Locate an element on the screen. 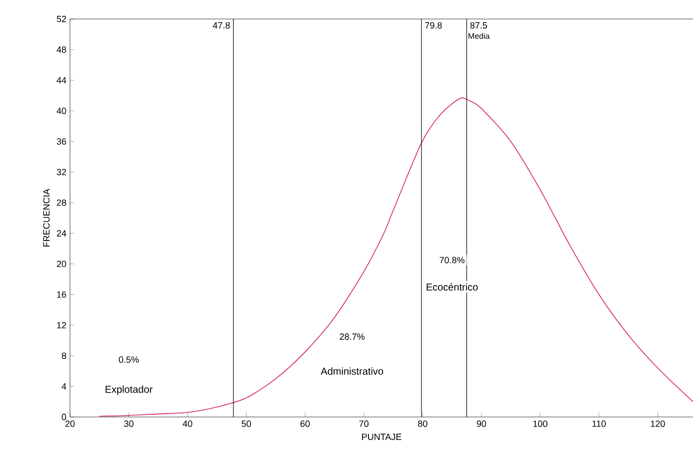 The height and width of the screenshot is (468, 693). x-tick-label: 80 is located at coordinates (423, 423).